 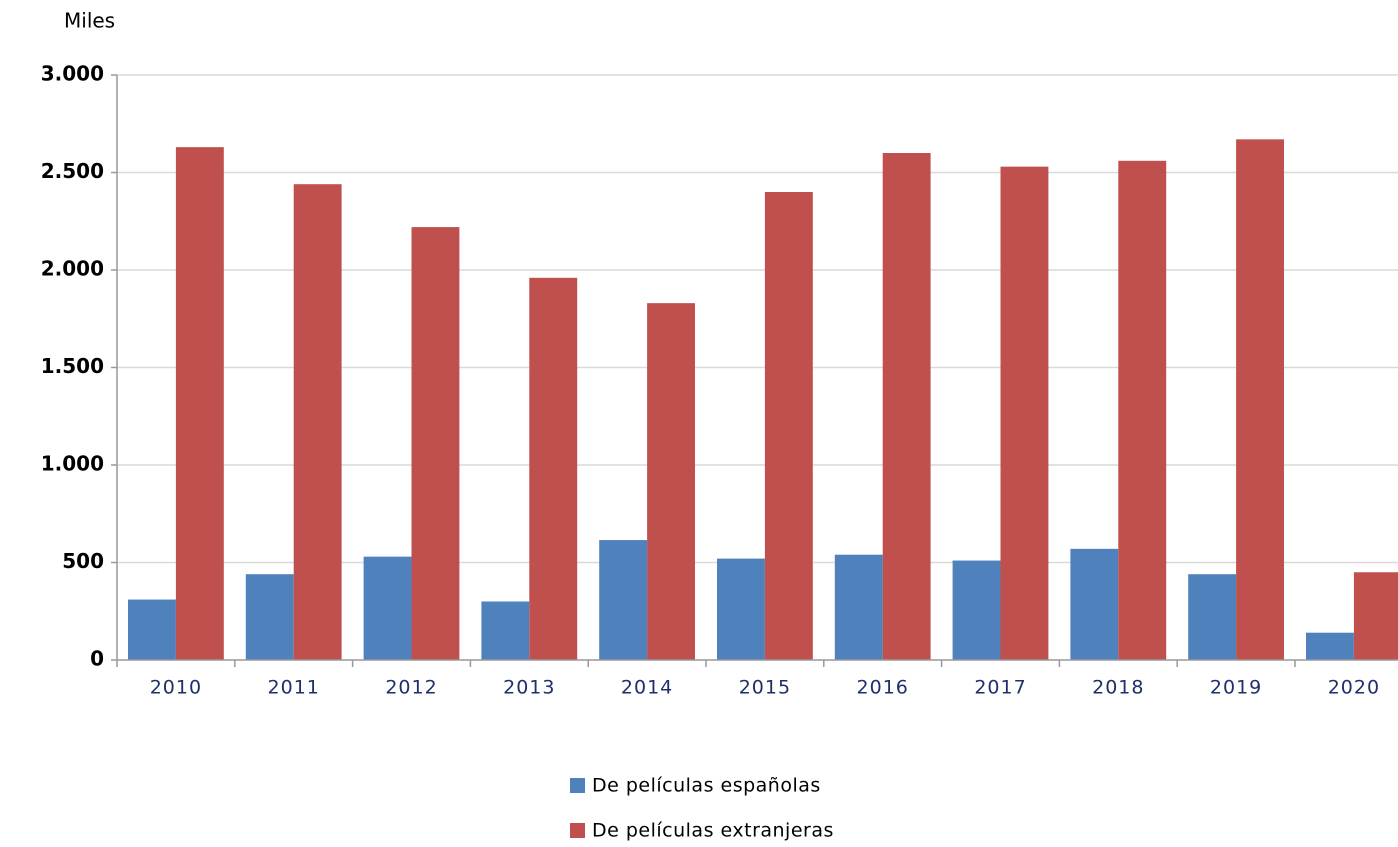 I want to click on y-tick-label: 3.000, so click(x=72, y=74).